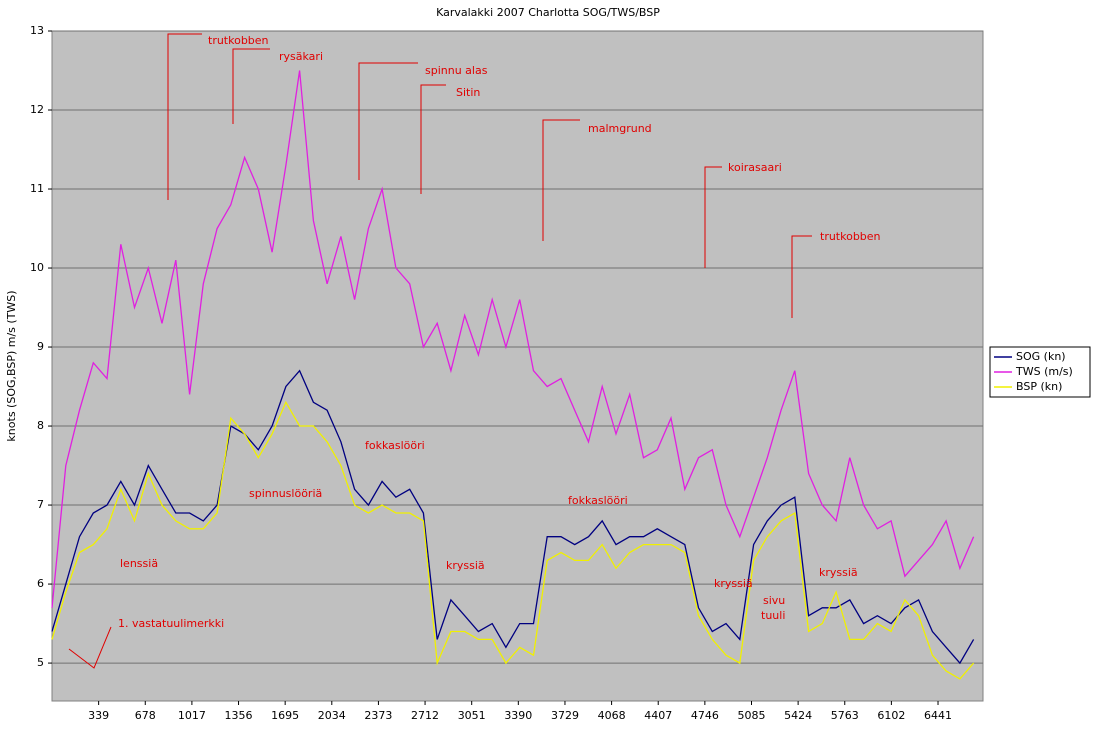 The width and height of the screenshot is (1096, 732). Describe the element at coordinates (548, 12) in the screenshot. I see `chart-title: Karvalakki 2007 Charlotta SOG/TWS/BSP` at that location.